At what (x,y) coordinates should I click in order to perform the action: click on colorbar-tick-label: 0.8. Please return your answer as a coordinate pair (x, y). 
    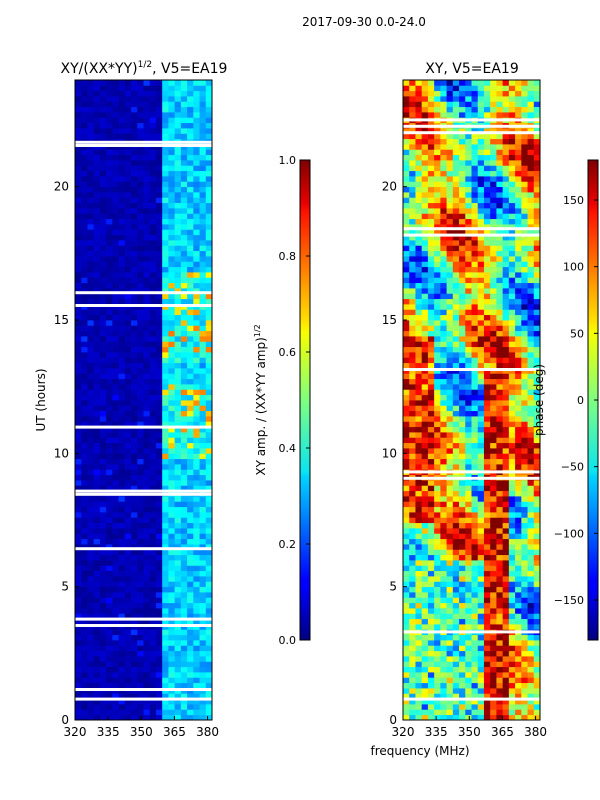
    Looking at the image, I should click on (288, 256).